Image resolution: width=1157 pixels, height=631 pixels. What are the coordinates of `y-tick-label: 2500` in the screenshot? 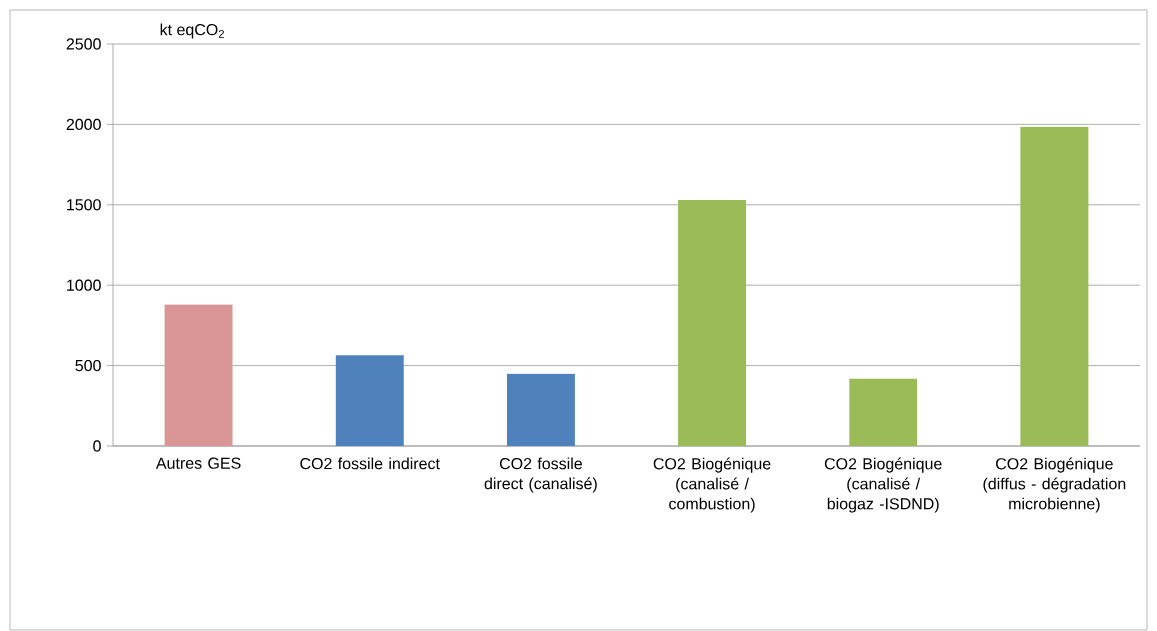 It's located at (83, 44).